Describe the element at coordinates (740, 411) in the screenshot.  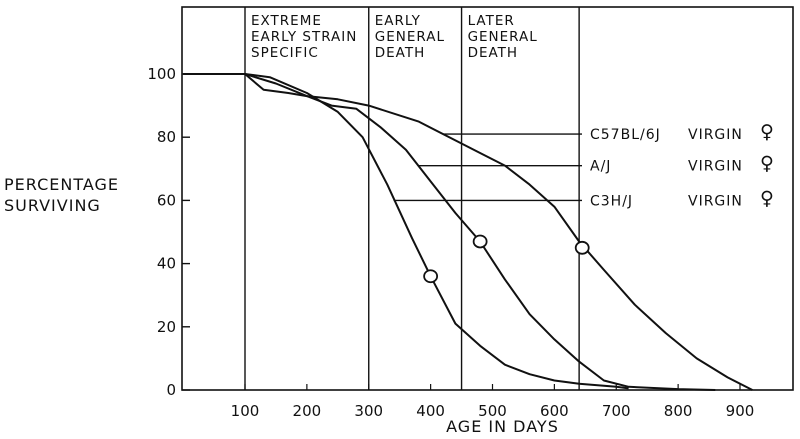
I see `x-tick-label: 900` at that location.